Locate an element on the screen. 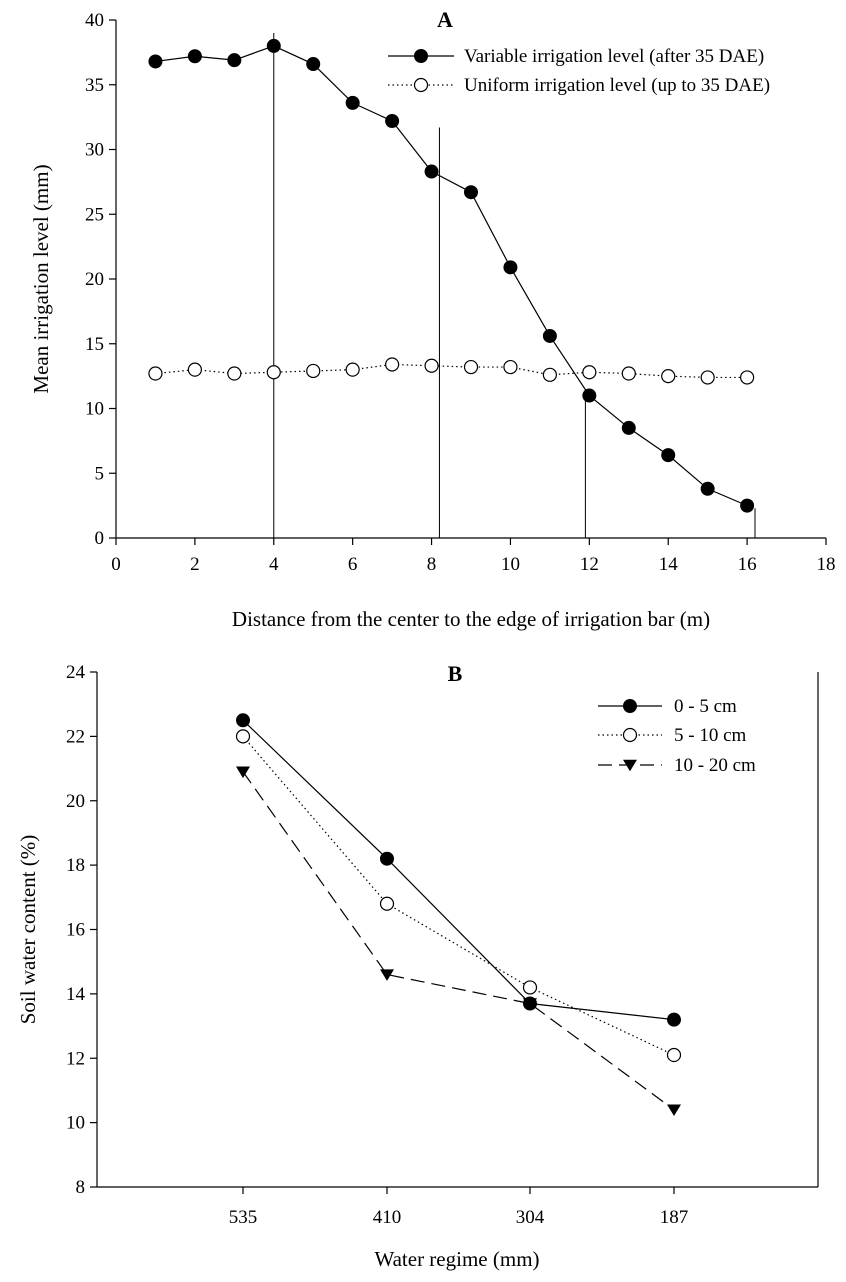 The width and height of the screenshot is (846, 1282). panel-b-y-tick-label: 16 is located at coordinates (75, 930).